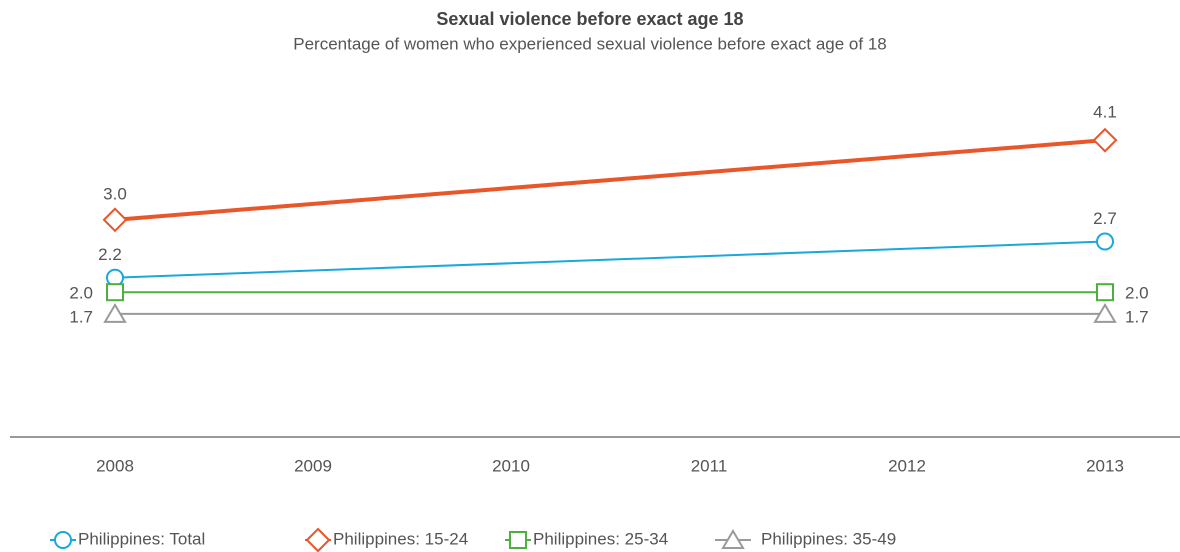 This screenshot has width=1180, height=552. I want to click on legend-label: Philippines: 15-24, so click(400, 538).